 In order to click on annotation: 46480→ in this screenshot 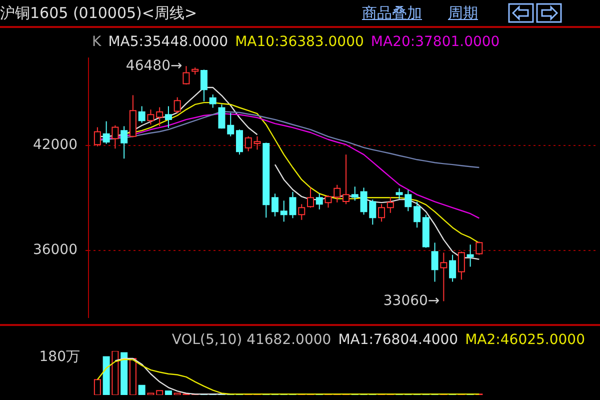, I will do `click(154, 66)`.